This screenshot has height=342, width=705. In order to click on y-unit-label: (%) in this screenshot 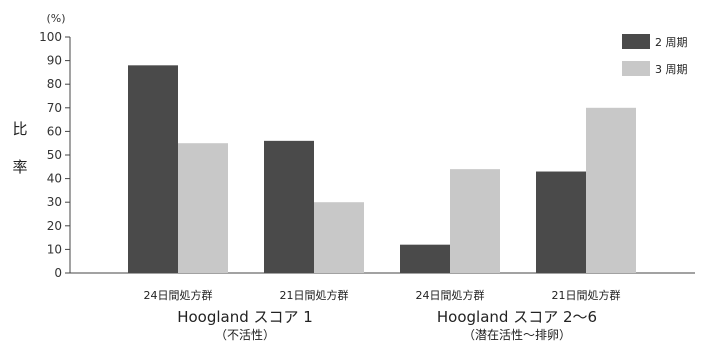, I will do `click(55, 18)`.